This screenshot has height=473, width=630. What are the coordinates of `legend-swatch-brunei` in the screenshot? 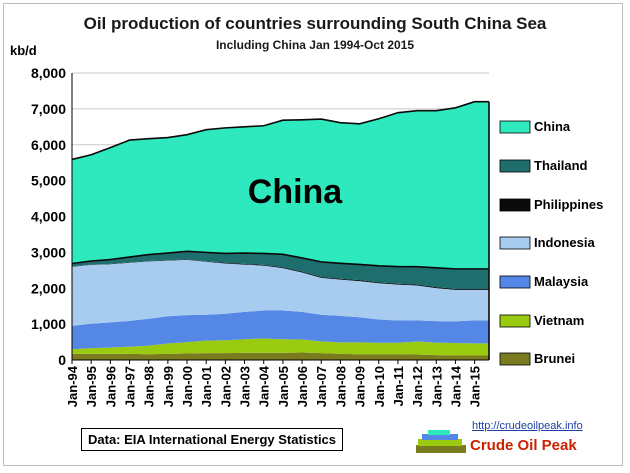 It's located at (515, 359).